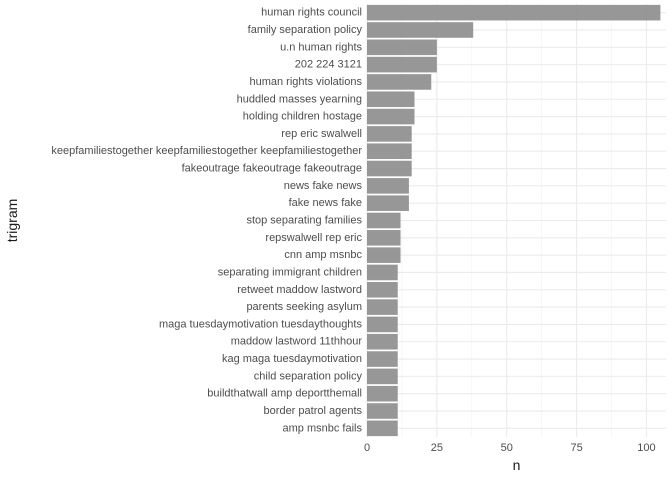 The width and height of the screenshot is (672, 480). What do you see at coordinates (328, 65) in the screenshot?
I see `y-tick-label: 202 224 3121` at bounding box center [328, 65].